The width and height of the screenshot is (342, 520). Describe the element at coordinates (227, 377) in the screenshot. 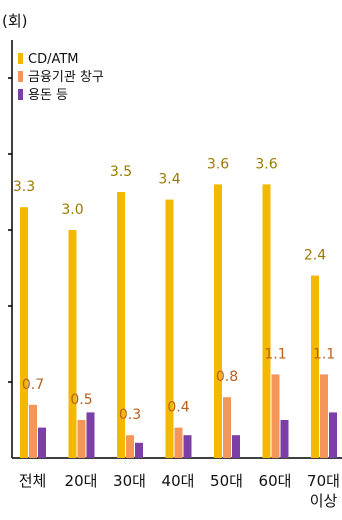

I see `data-label: 0.8` at that location.